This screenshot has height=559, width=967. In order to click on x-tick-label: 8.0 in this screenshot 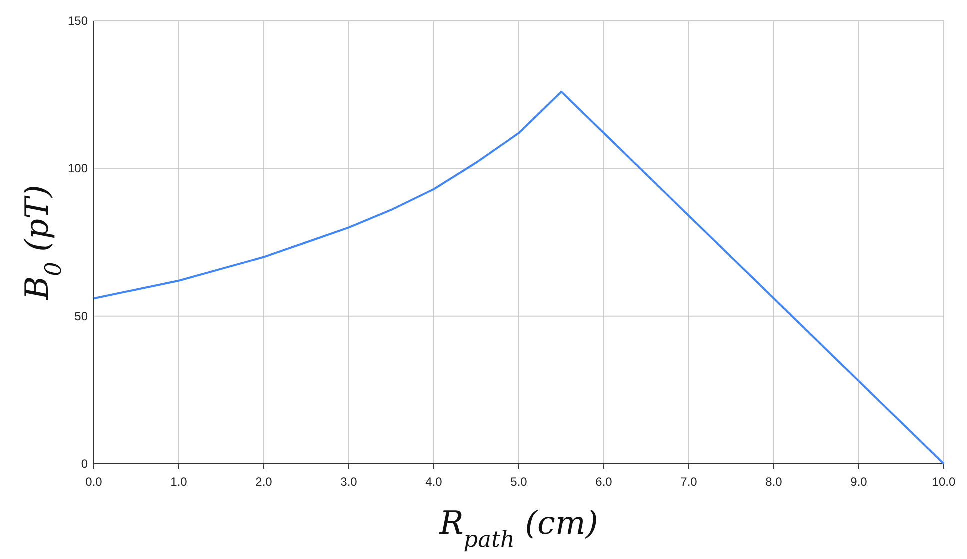, I will do `click(774, 482)`.